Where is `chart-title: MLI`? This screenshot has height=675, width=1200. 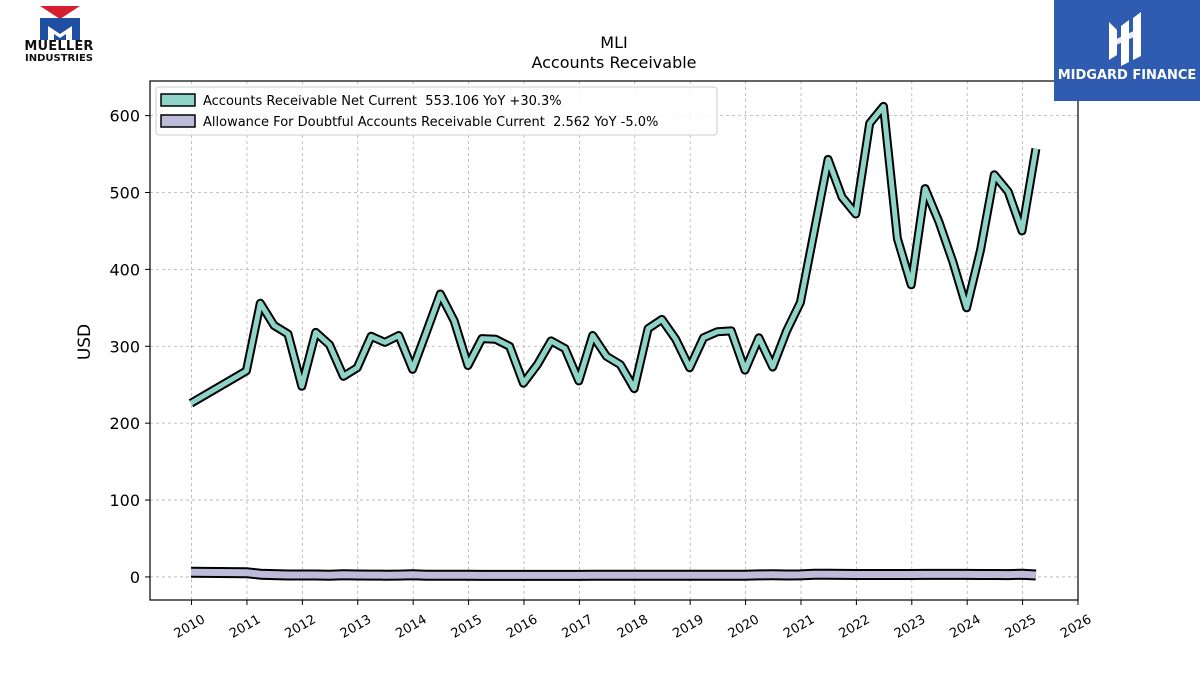
chart-title: MLI is located at coordinates (613, 42).